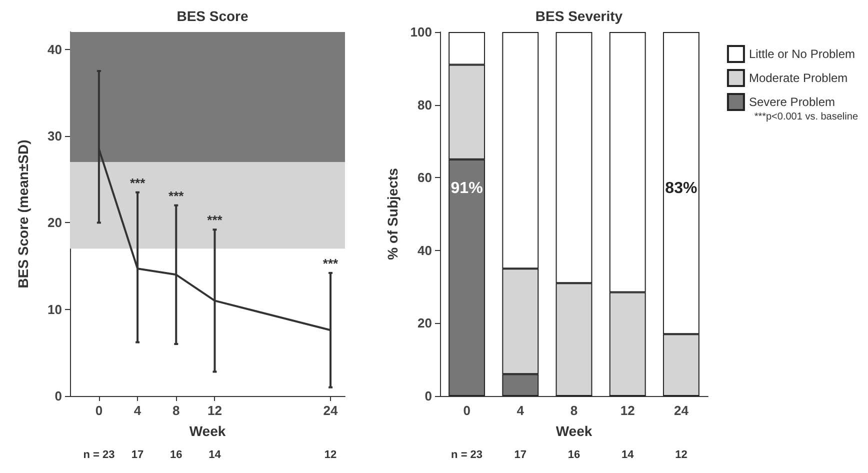 This screenshot has height=473, width=868. I want to click on chart-title: BES Severity, so click(579, 16).